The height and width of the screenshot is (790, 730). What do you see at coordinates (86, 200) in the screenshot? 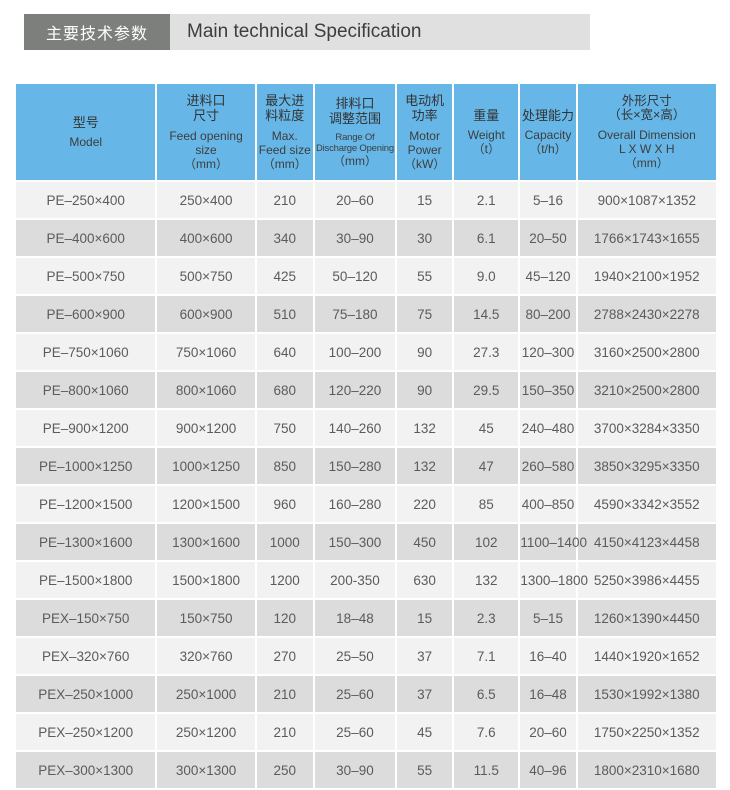
I see `cell-model: PE–250×400` at bounding box center [86, 200].